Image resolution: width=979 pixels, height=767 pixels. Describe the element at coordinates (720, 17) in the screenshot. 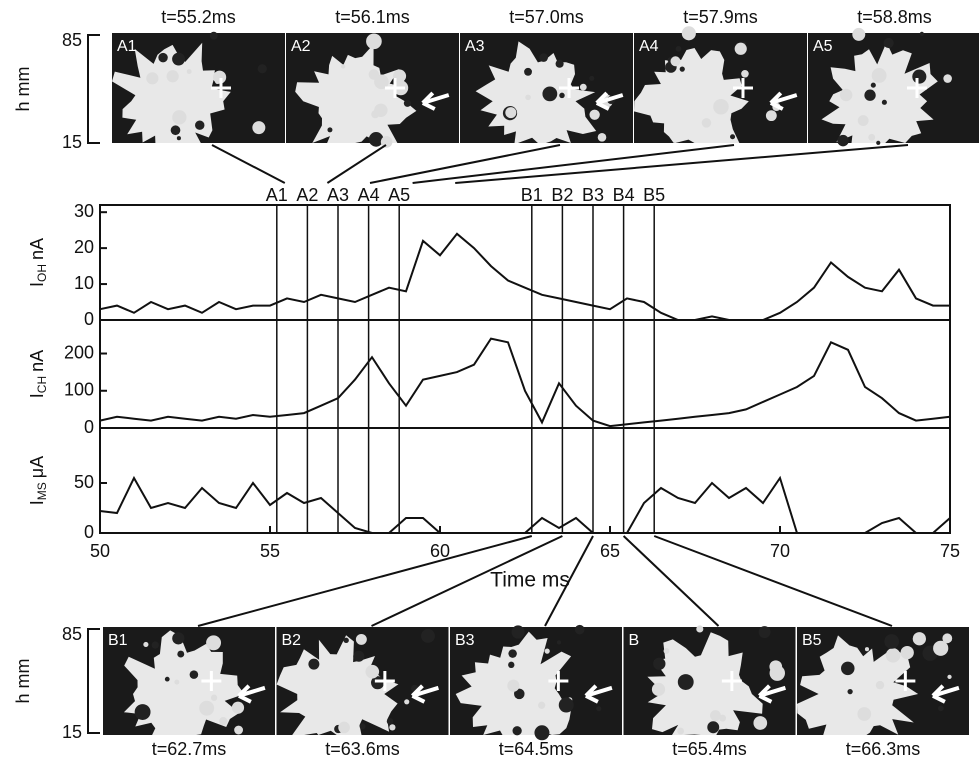

I see `panel-time: t=57.9ms` at that location.